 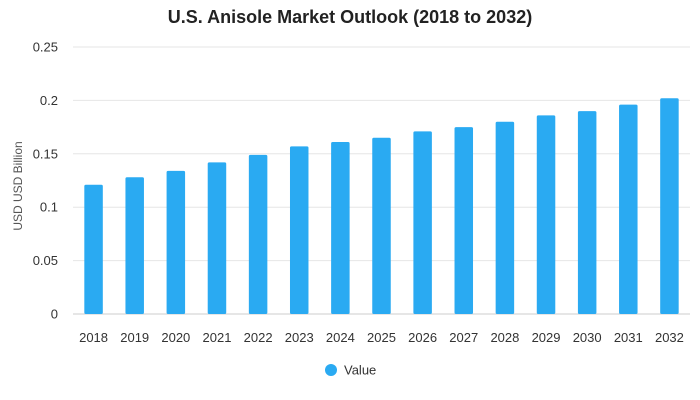 I want to click on y-tick-label: 0.05, so click(x=45, y=260).